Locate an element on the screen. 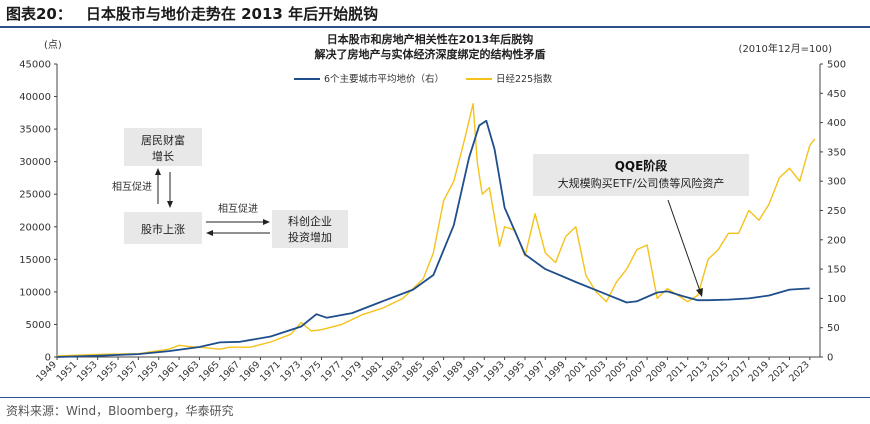 The width and height of the screenshot is (870, 424). left-axis-unit: (点) is located at coordinates (53, 45).